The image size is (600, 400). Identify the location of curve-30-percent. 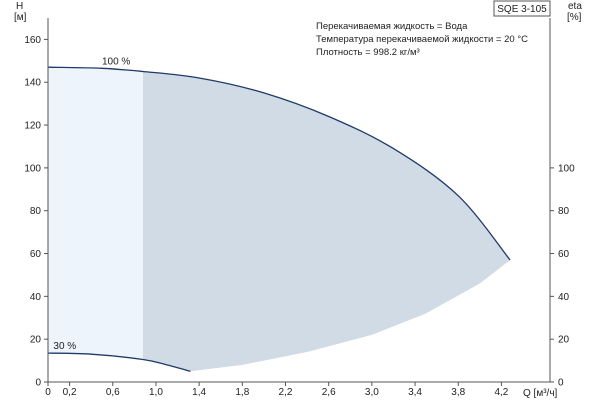
(119, 362).